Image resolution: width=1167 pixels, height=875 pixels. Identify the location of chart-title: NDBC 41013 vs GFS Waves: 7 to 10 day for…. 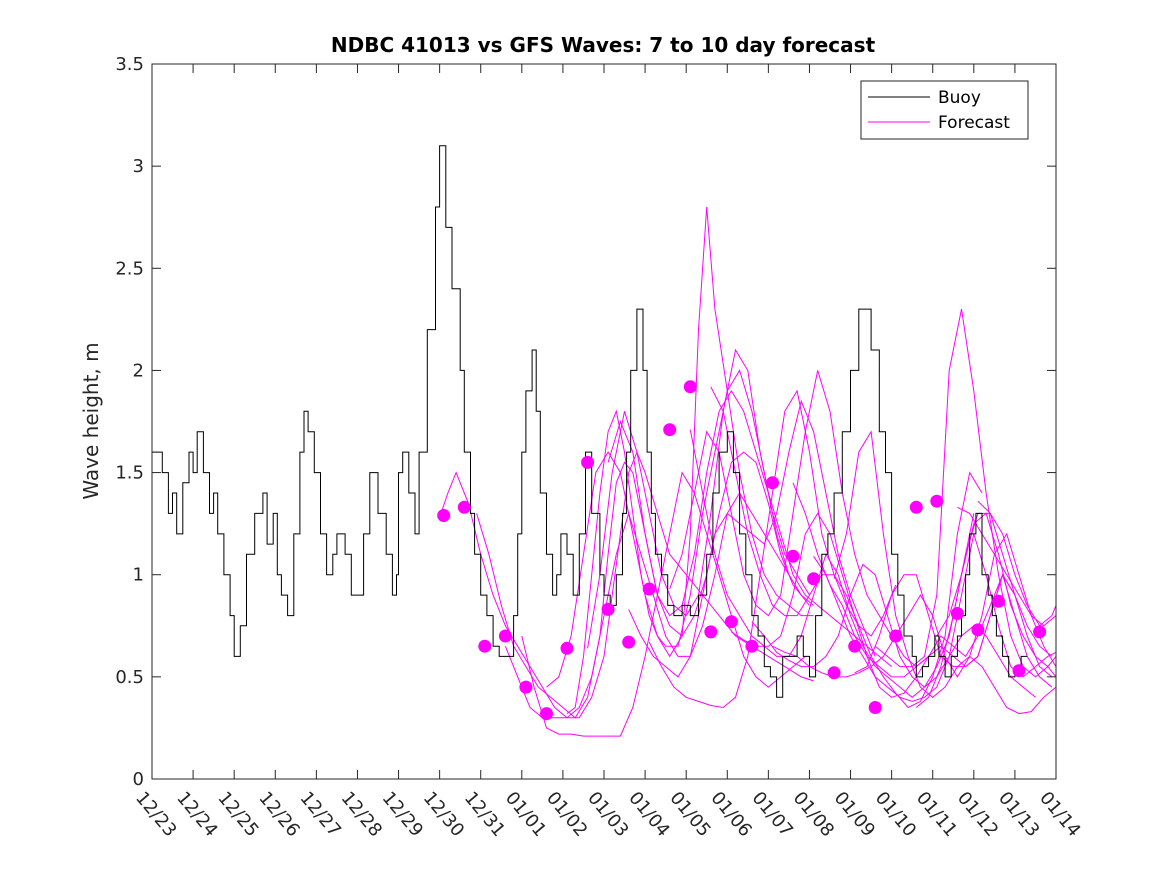
(603, 45).